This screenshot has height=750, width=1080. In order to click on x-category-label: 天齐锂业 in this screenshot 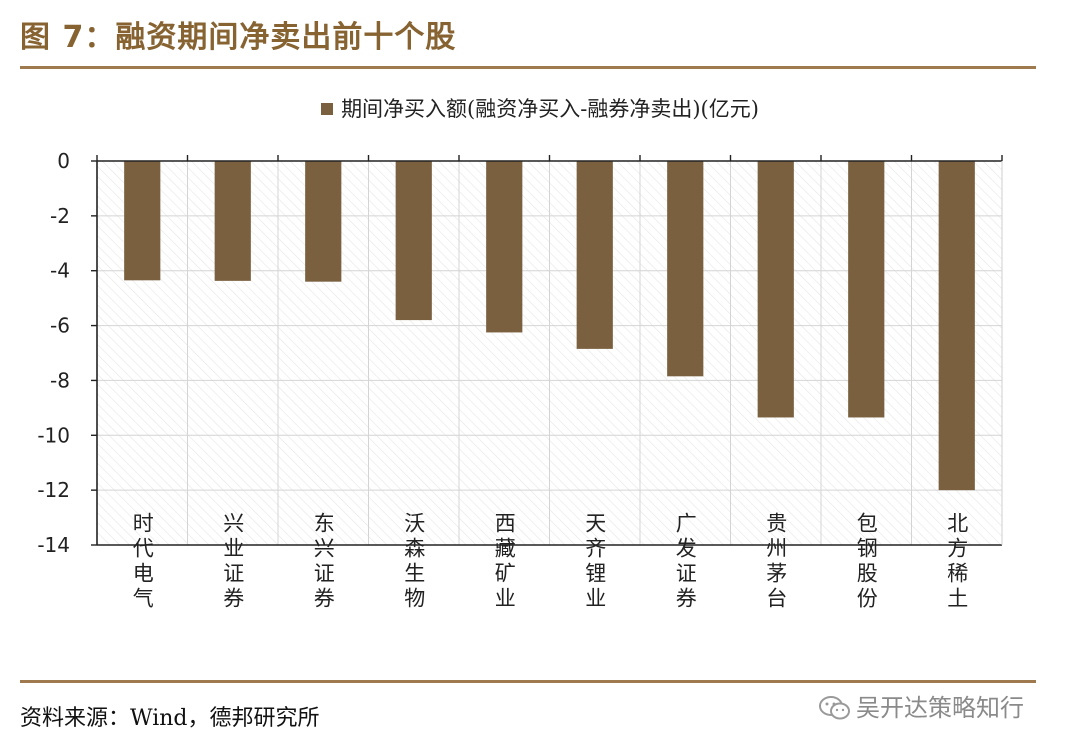, I will do `click(595, 562)`.